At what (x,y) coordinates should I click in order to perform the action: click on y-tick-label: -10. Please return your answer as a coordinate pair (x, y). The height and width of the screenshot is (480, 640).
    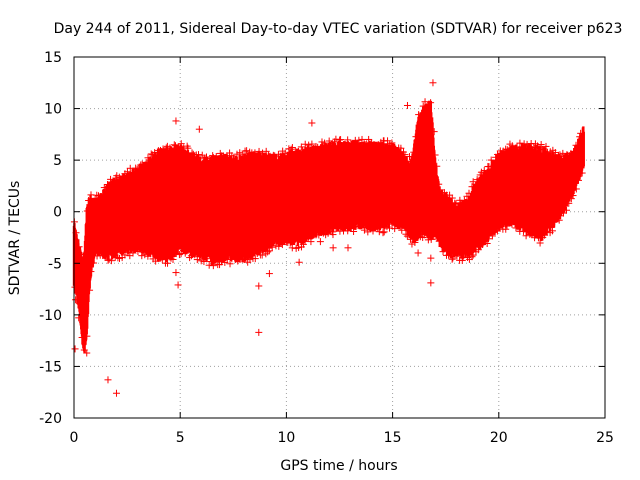
    Looking at the image, I should click on (50, 316).